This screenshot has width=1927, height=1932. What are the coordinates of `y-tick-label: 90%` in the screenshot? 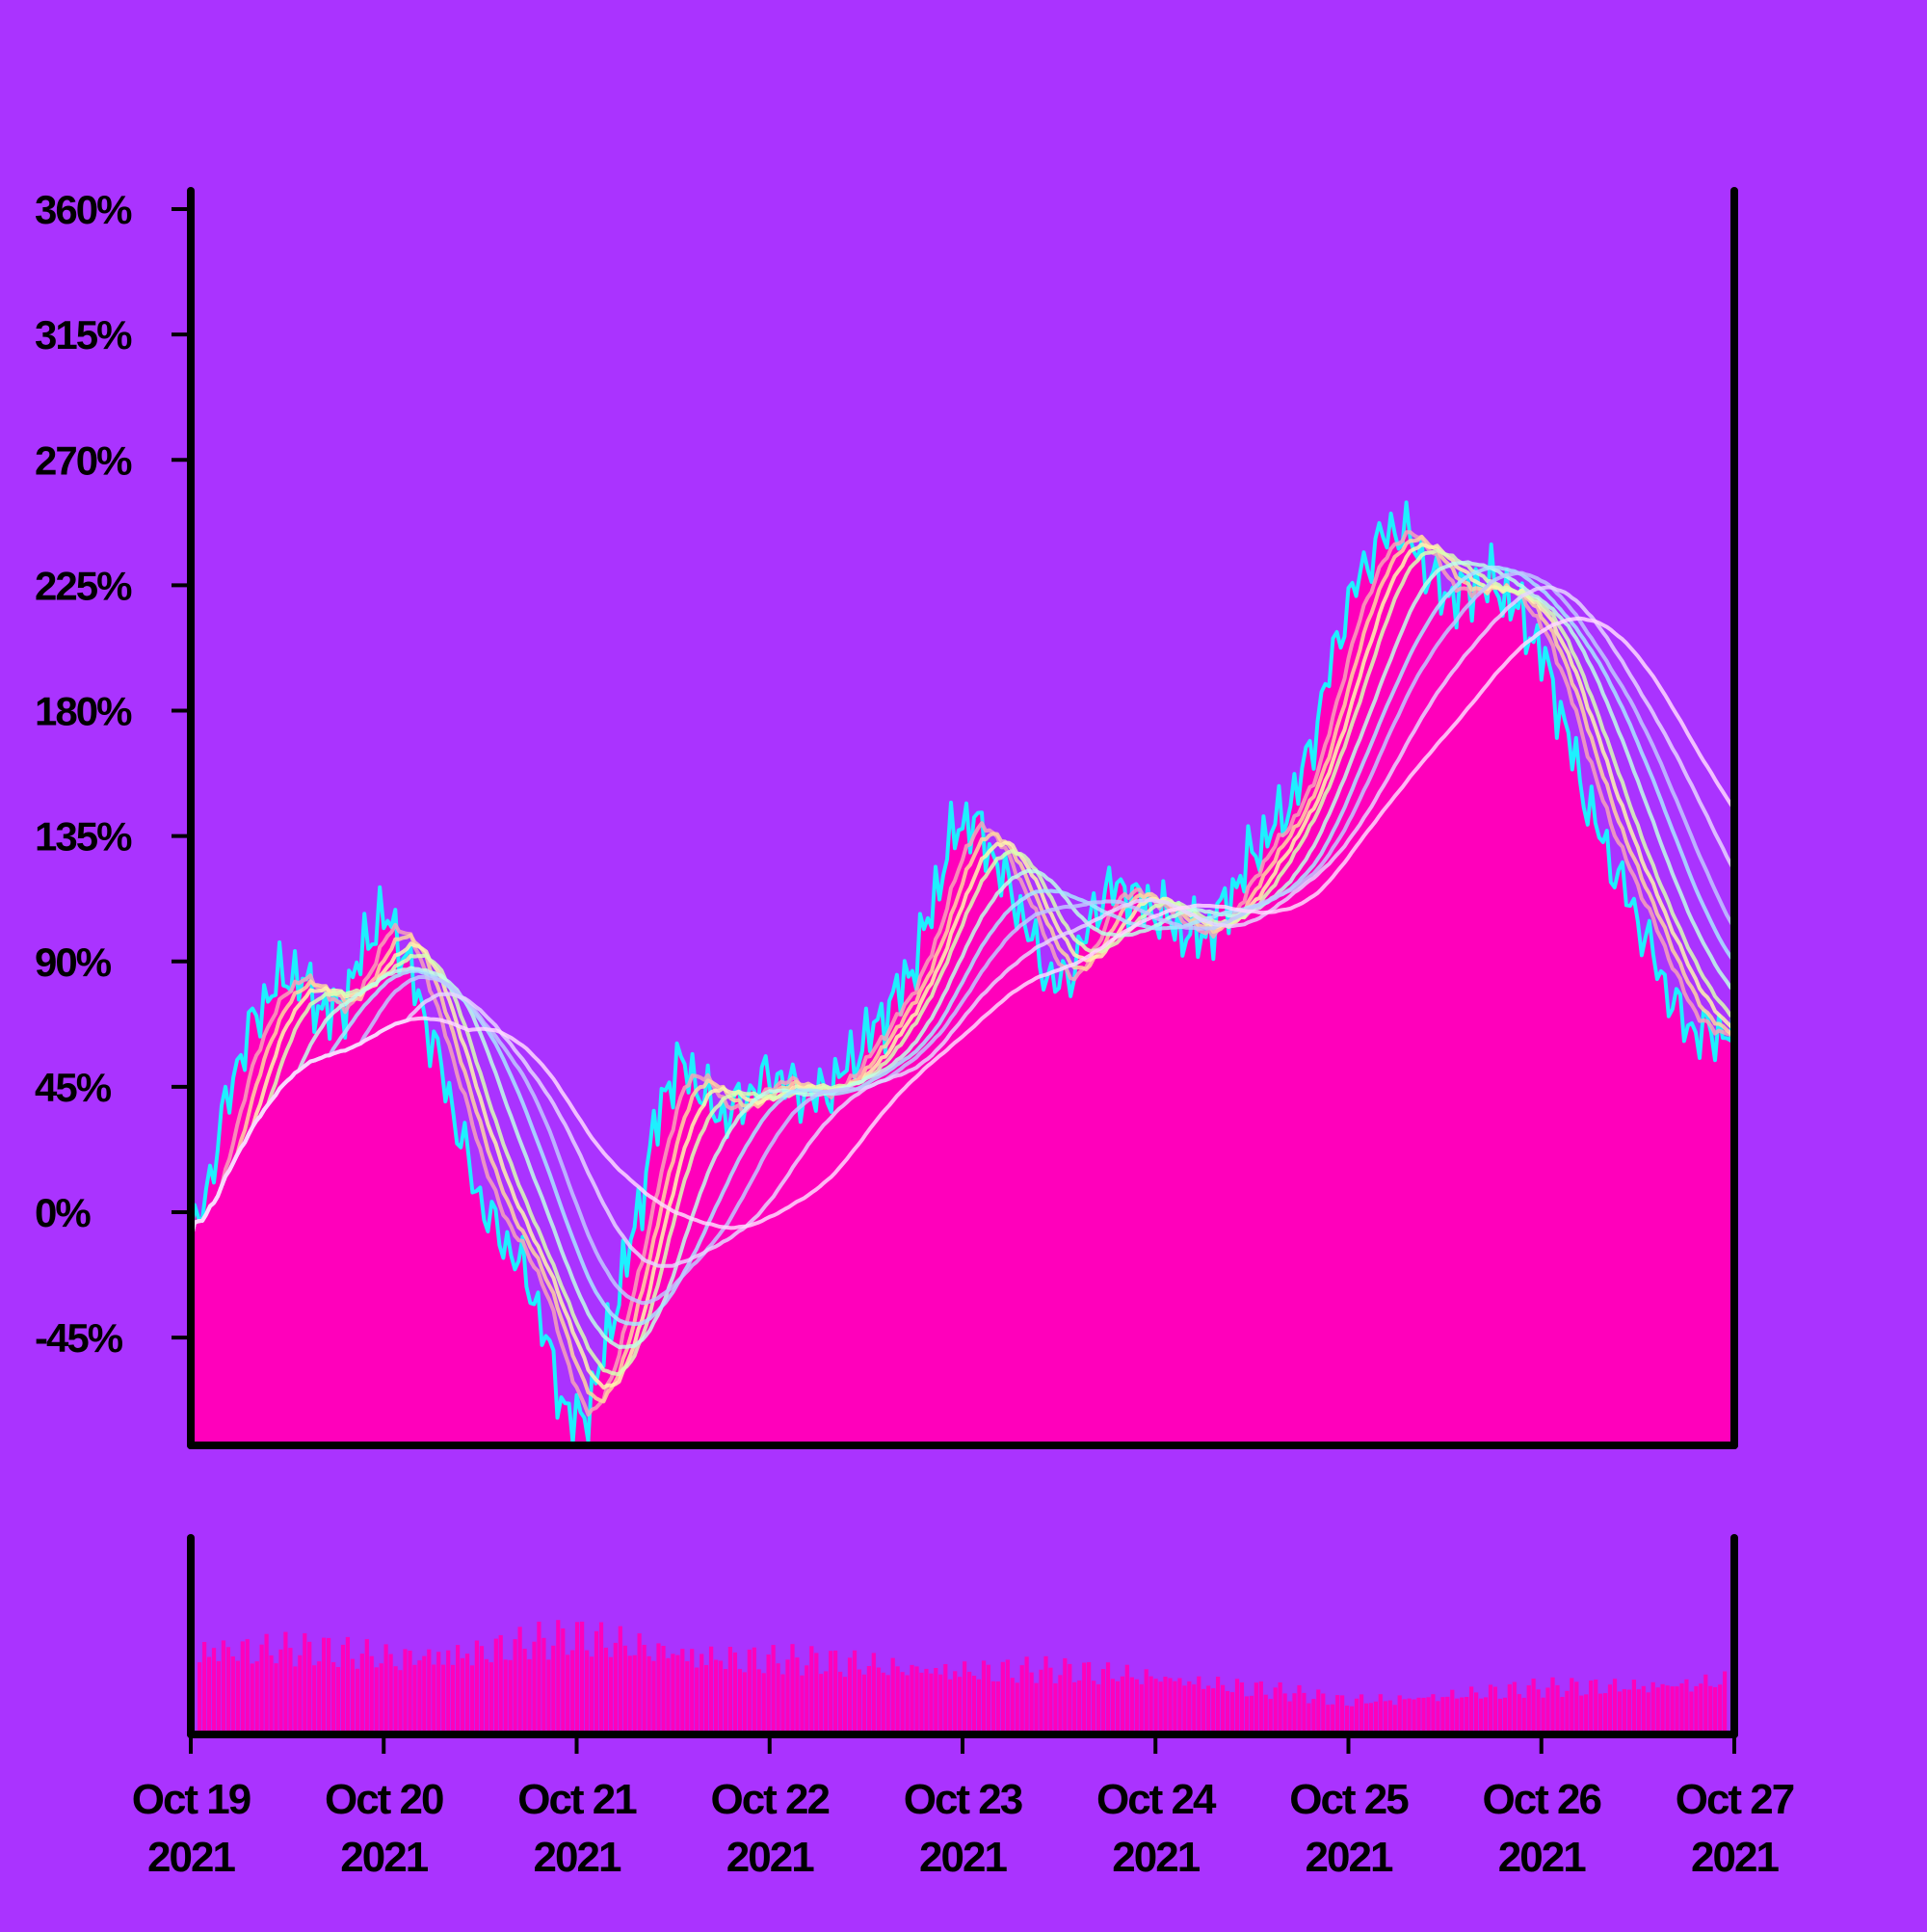 It's located at (73, 962).